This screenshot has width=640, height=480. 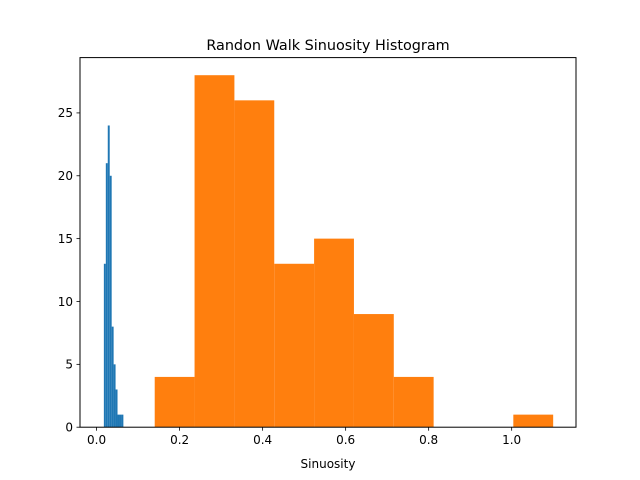 I want to click on y-tick-label: 0, so click(x=69, y=428).